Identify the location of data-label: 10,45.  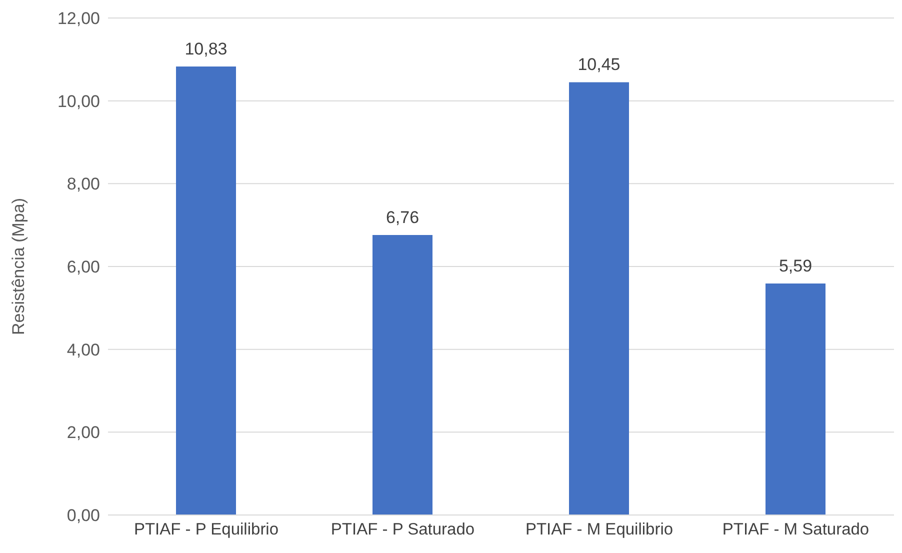
(599, 64).